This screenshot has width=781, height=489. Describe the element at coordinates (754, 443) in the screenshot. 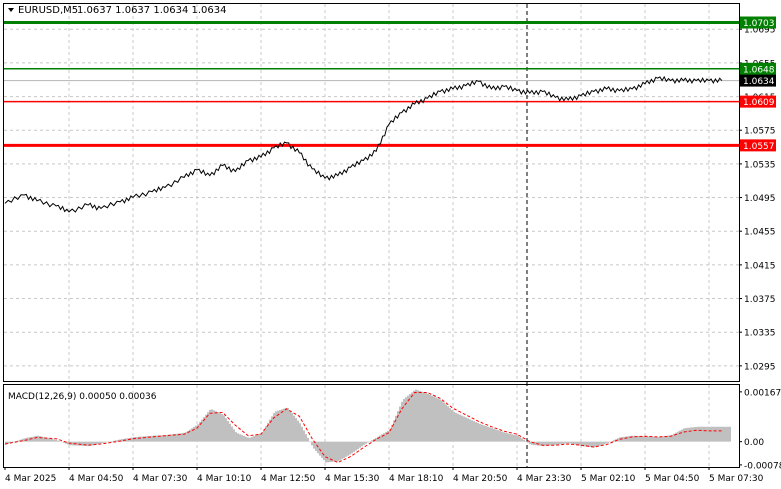

I see `macd-tick-label: 0.00` at that location.